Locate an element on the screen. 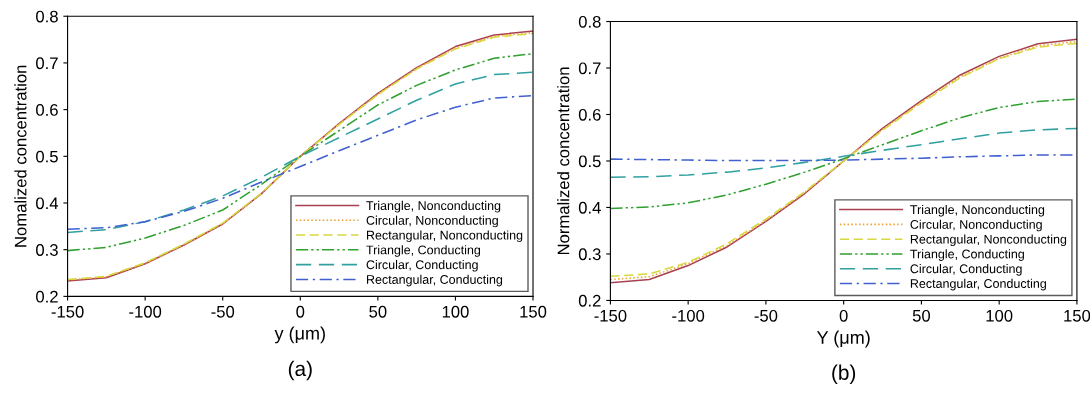 The height and width of the screenshot is (406, 1090). text: (a) is located at coordinates (300, 370).